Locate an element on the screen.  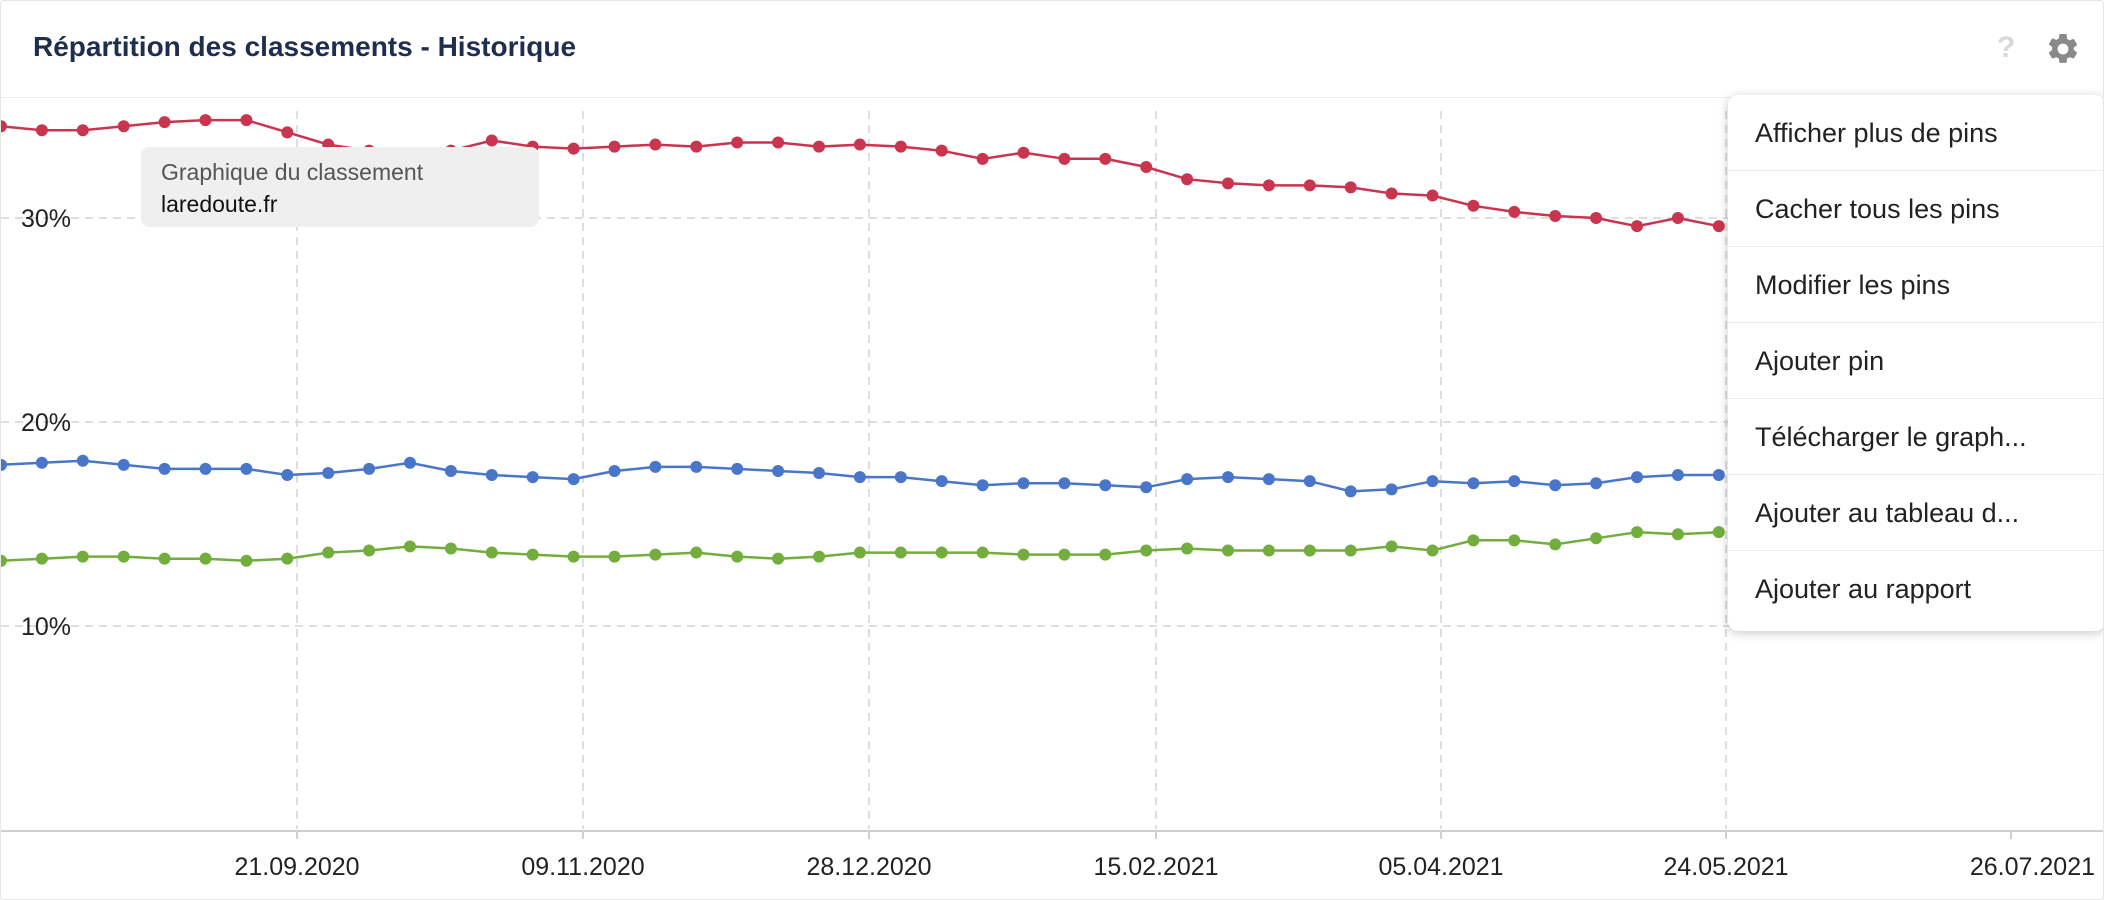
y-tick-label: 20% is located at coordinates (46, 423).